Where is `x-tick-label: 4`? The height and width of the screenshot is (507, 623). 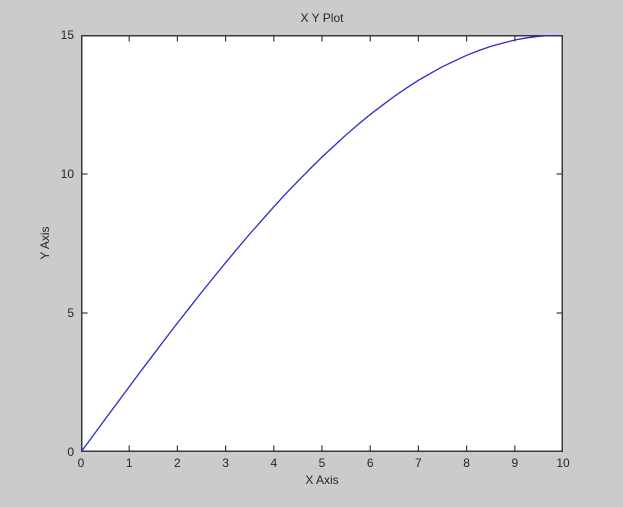
x-tick-label: 4 is located at coordinates (274, 463).